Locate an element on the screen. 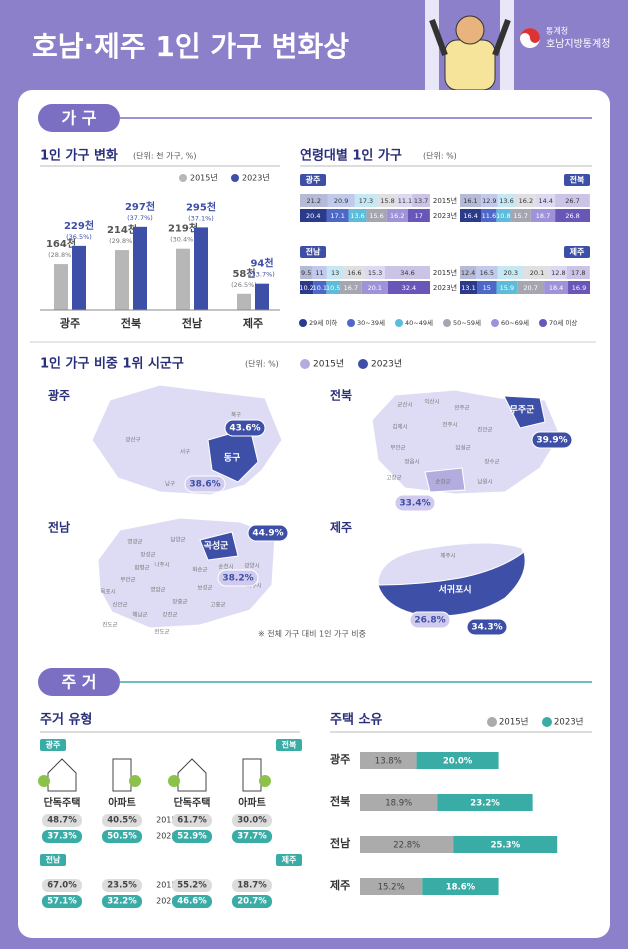 The image size is (628, 949). segment-label: 11.1 is located at coordinates (405, 201).